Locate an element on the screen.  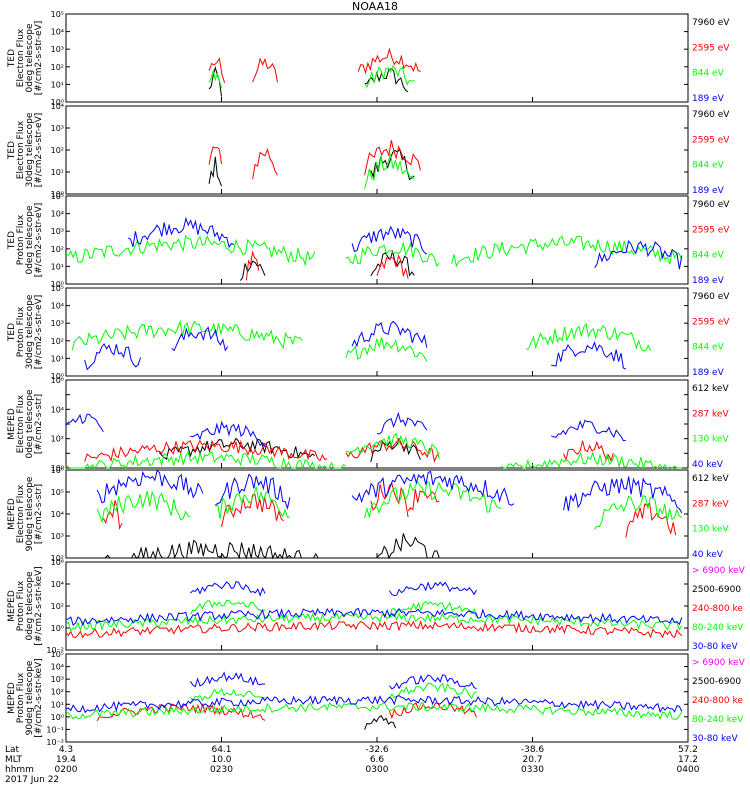
y-tick-label: 10⁻² is located at coordinates (55, 650).